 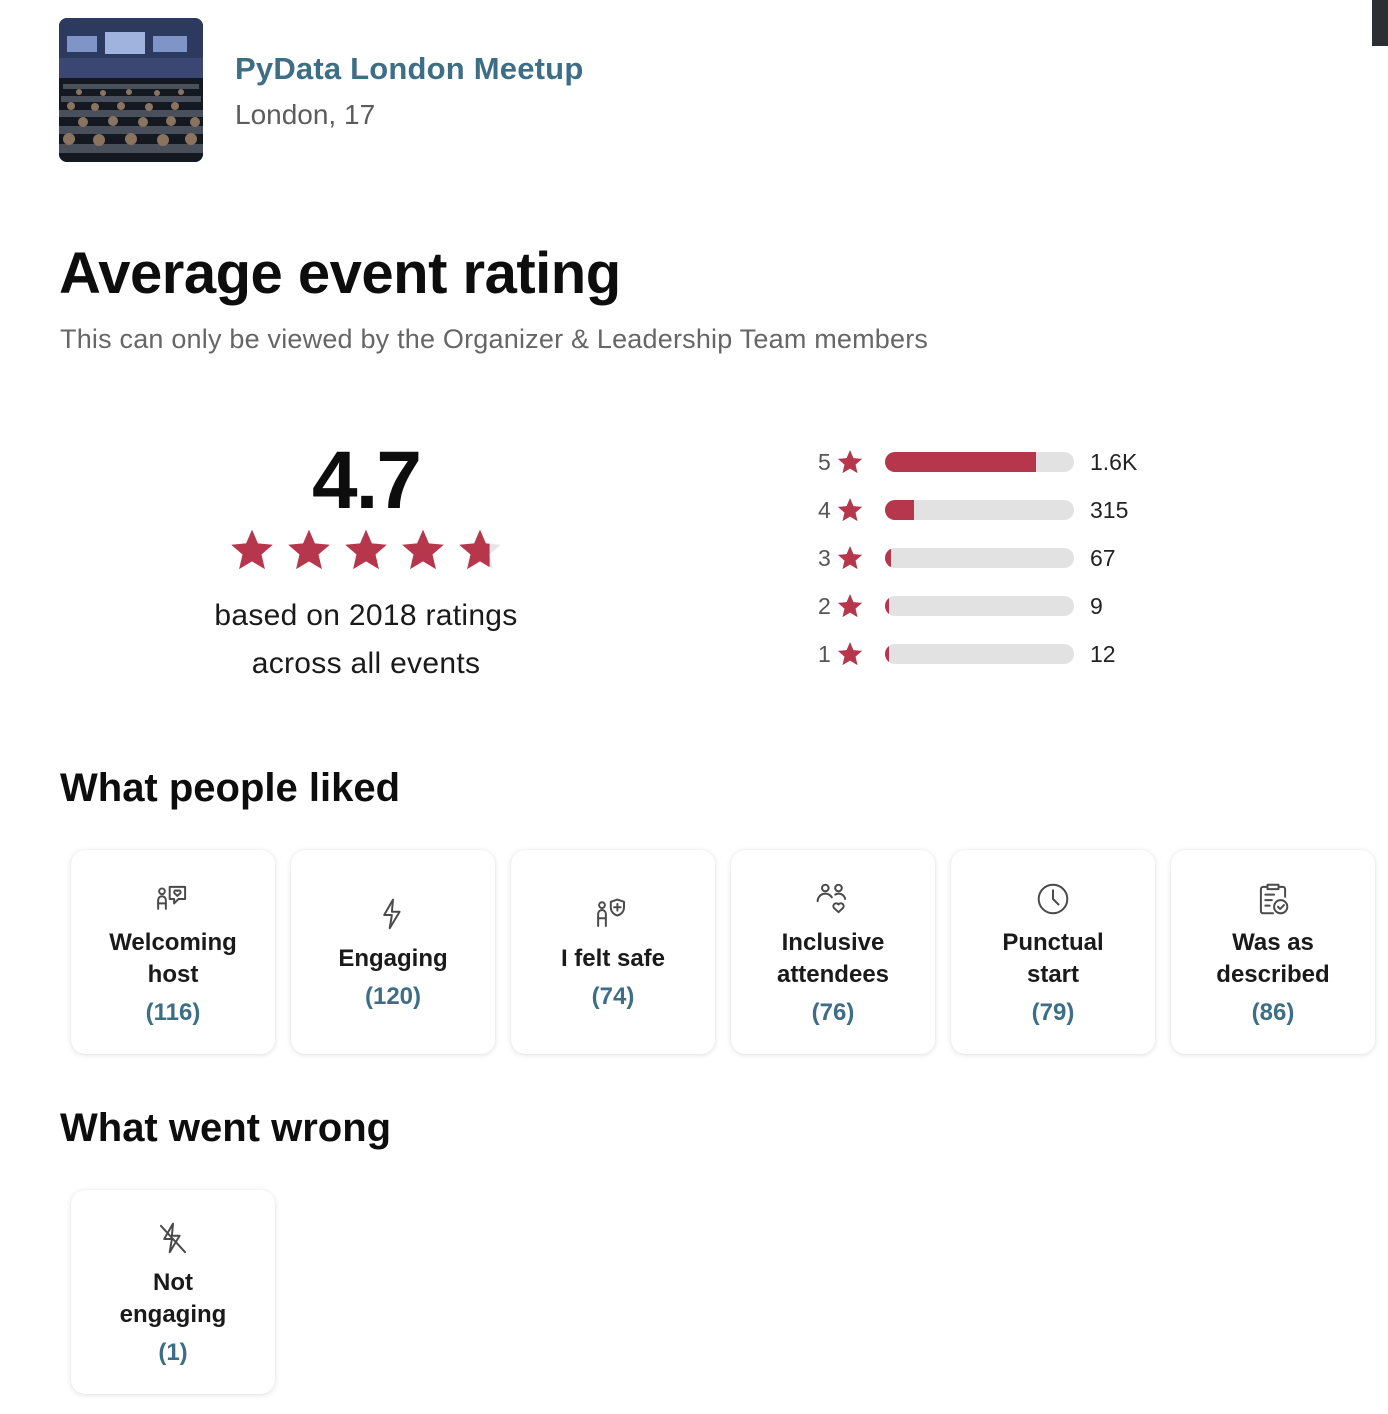 What do you see at coordinates (1103, 653) in the screenshot?
I see `distribution-count: 12` at bounding box center [1103, 653].